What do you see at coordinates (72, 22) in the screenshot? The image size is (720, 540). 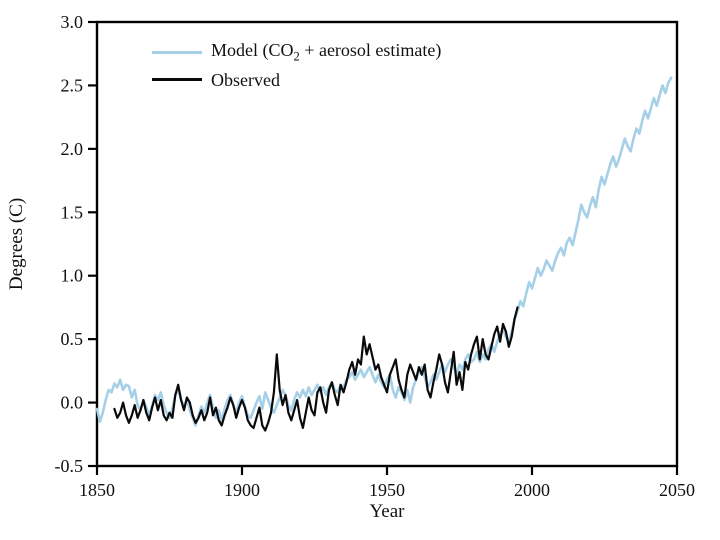 I see `y-tick-label: 3.0` at bounding box center [72, 22].